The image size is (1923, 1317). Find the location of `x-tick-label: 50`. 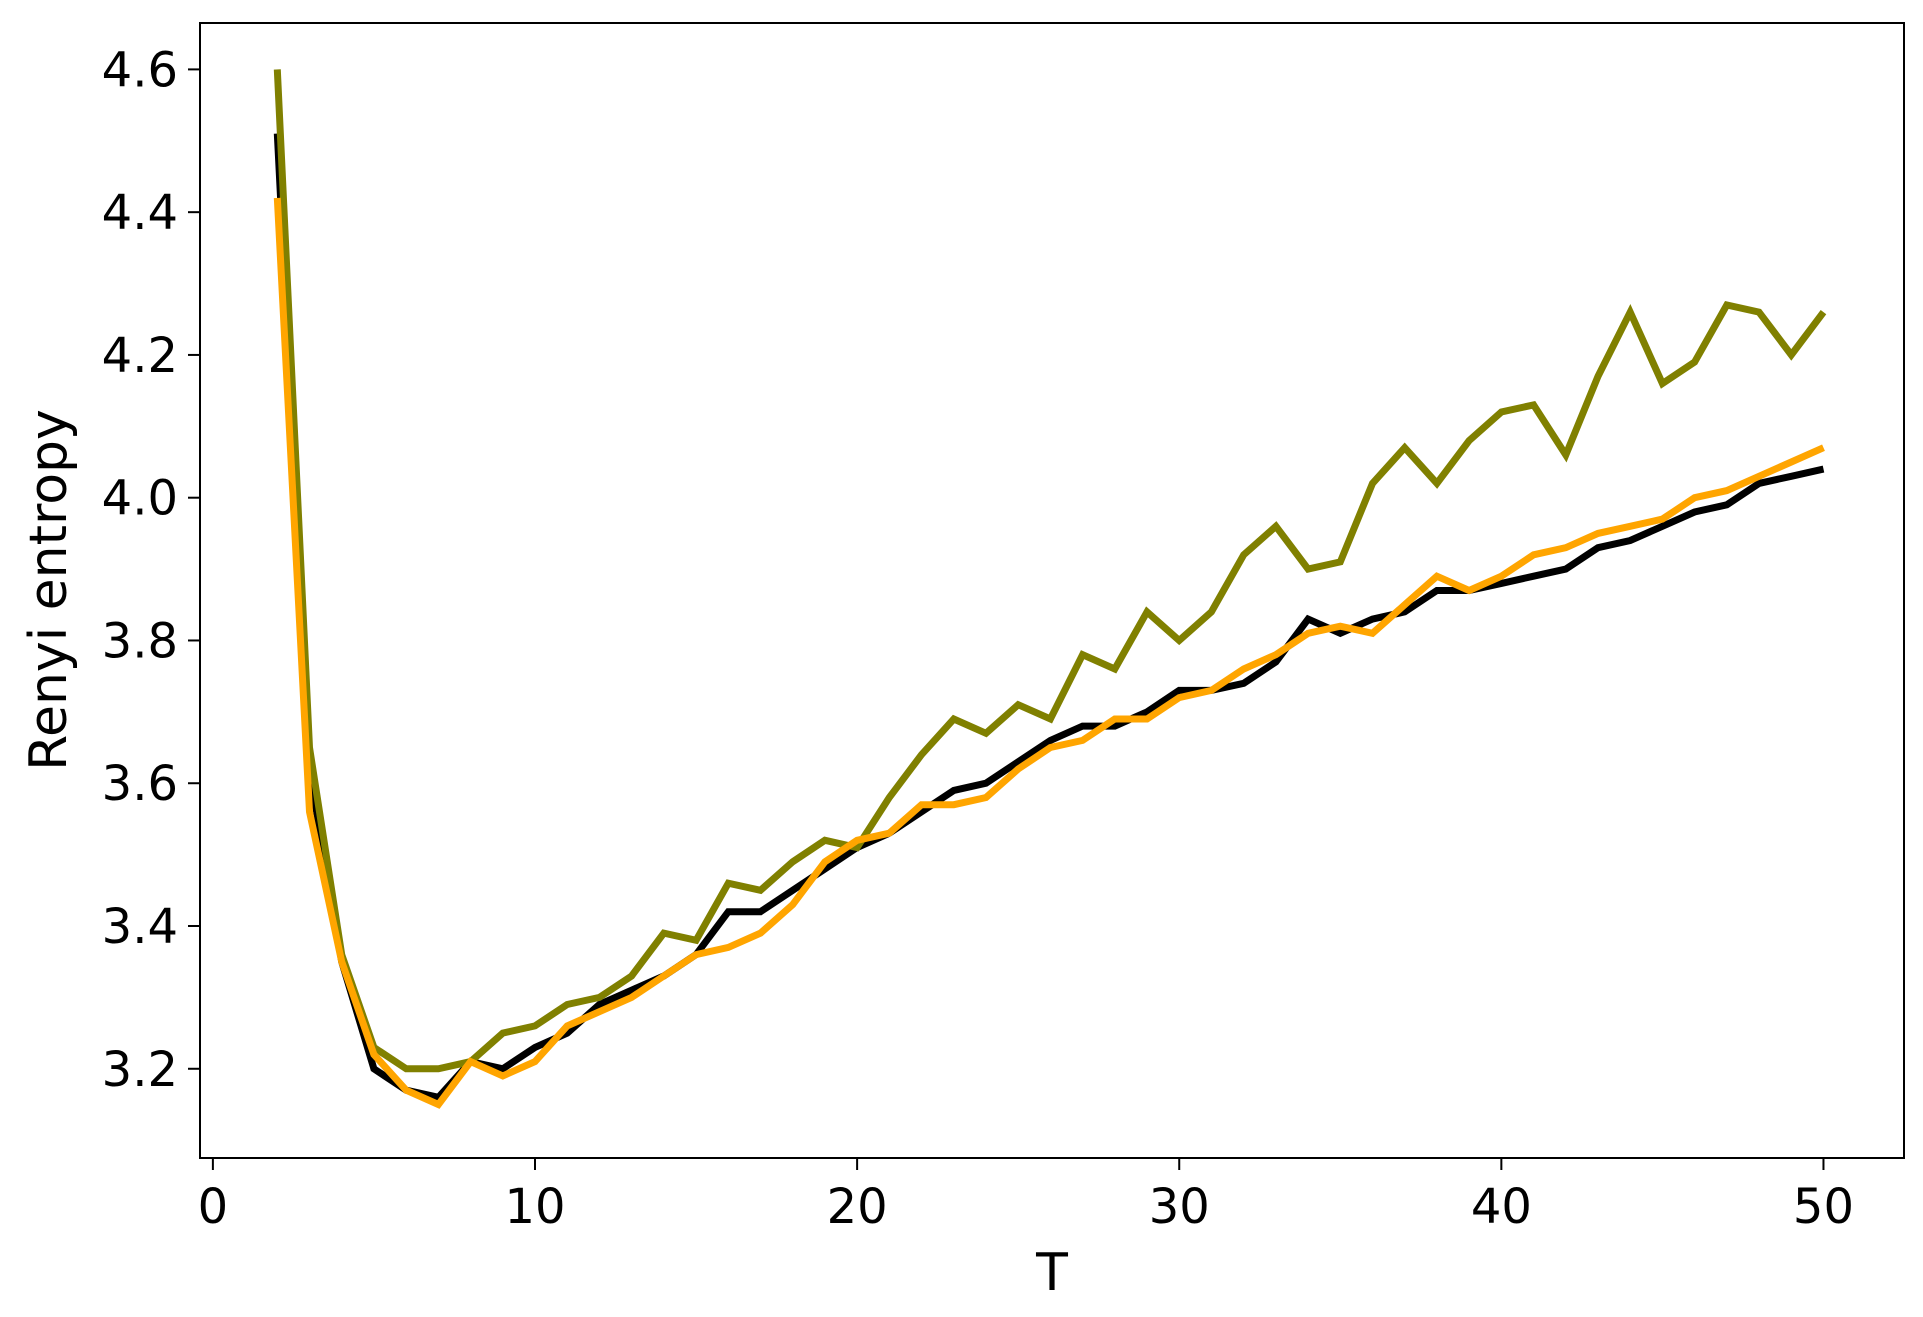

x-tick-label: 50 is located at coordinates (1823, 1207).